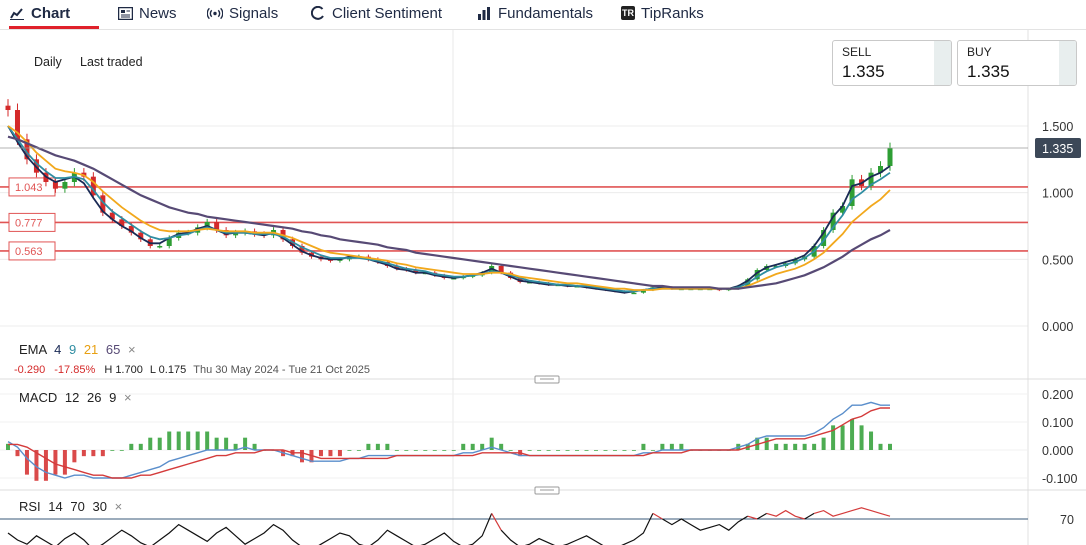 This screenshot has width=1086, height=545. What do you see at coordinates (242, 13) in the screenshot?
I see `tab-signals: Signals` at bounding box center [242, 13].